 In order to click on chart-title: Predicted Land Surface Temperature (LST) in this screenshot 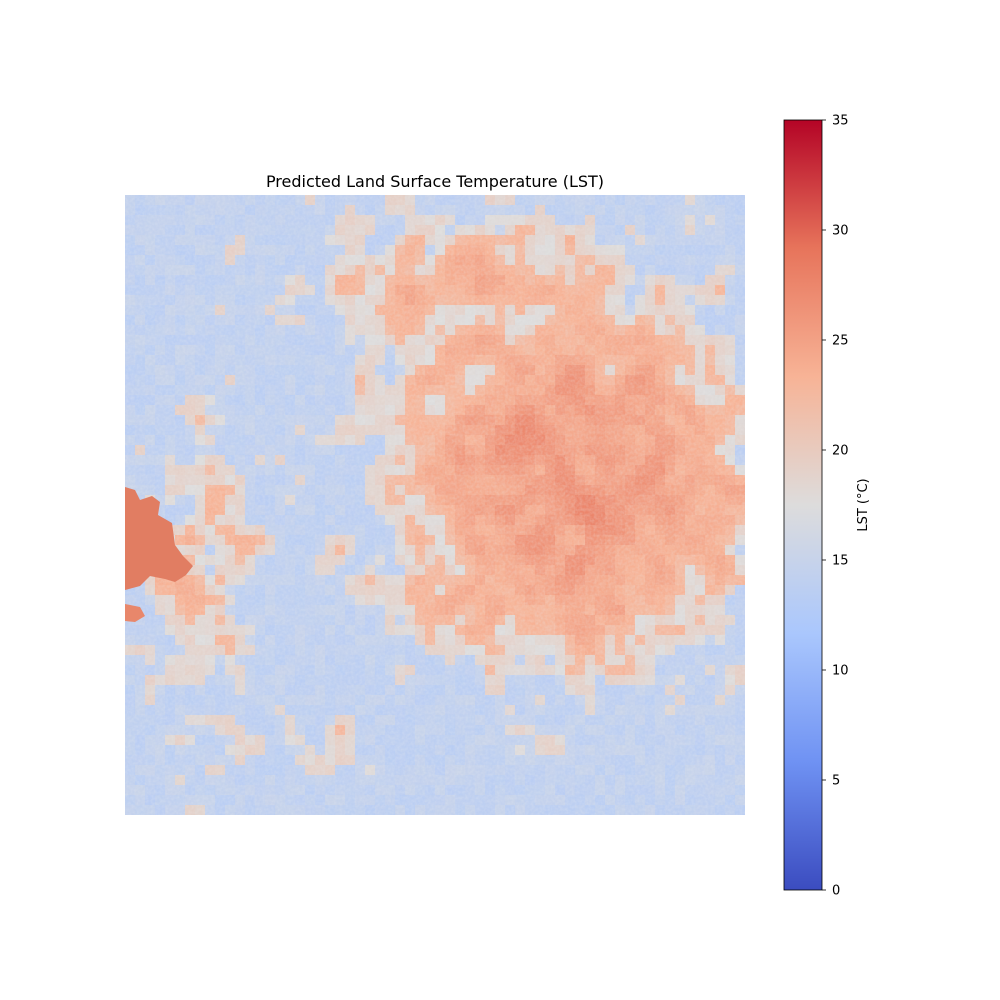, I will do `click(435, 181)`.